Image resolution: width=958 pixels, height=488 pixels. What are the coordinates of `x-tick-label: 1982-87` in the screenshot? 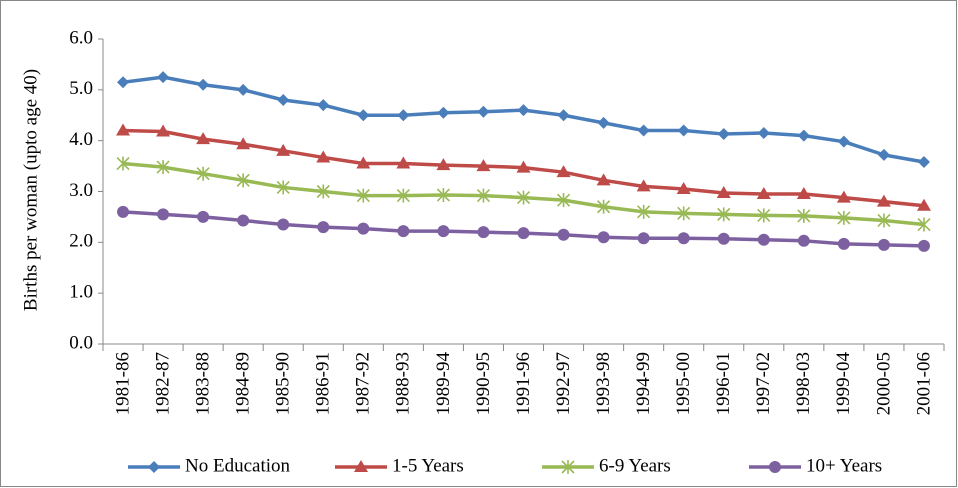 It's located at (162, 383).